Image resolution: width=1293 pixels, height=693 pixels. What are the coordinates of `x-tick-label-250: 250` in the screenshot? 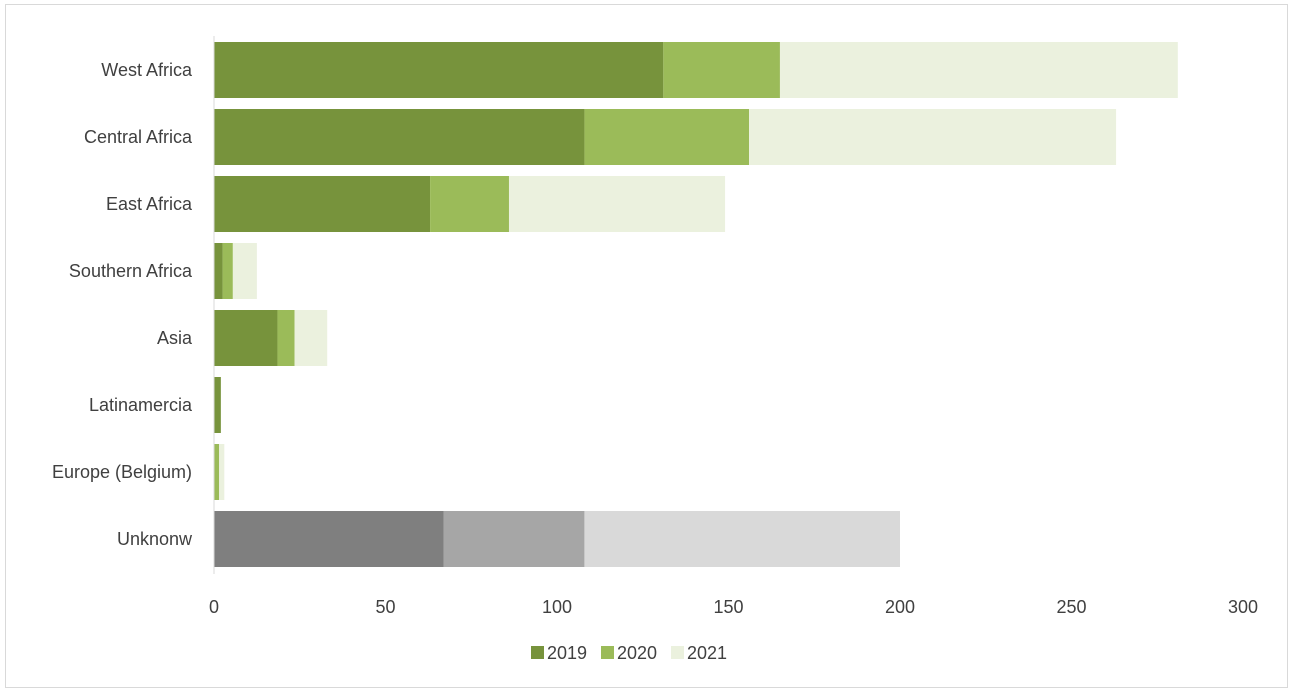 It's located at (1071, 607).